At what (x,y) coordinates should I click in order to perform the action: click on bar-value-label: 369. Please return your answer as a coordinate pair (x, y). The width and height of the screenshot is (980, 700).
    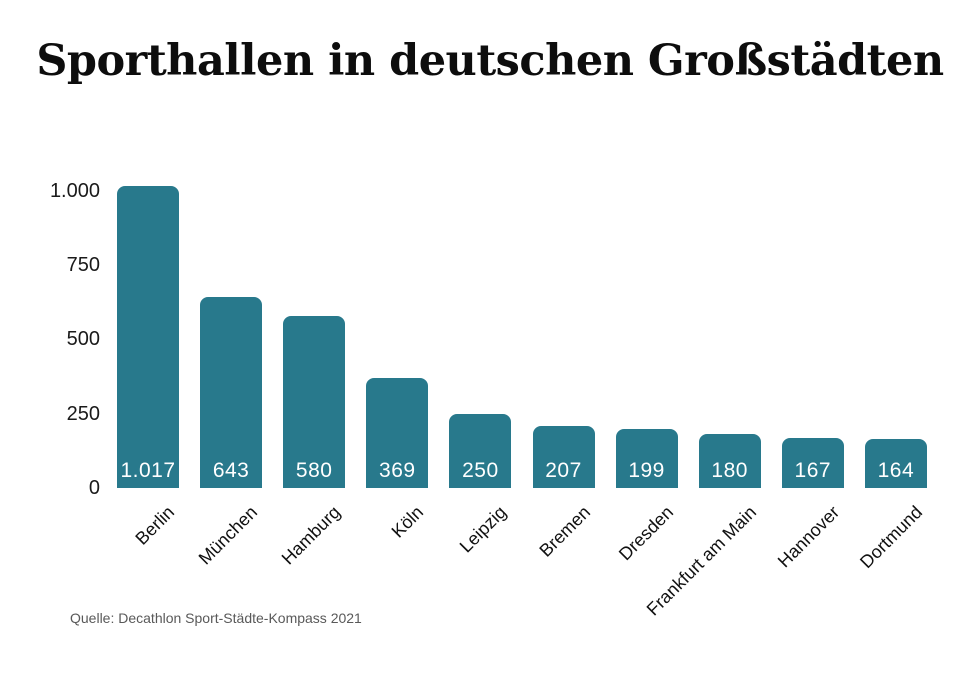
    Looking at the image, I should click on (397, 470).